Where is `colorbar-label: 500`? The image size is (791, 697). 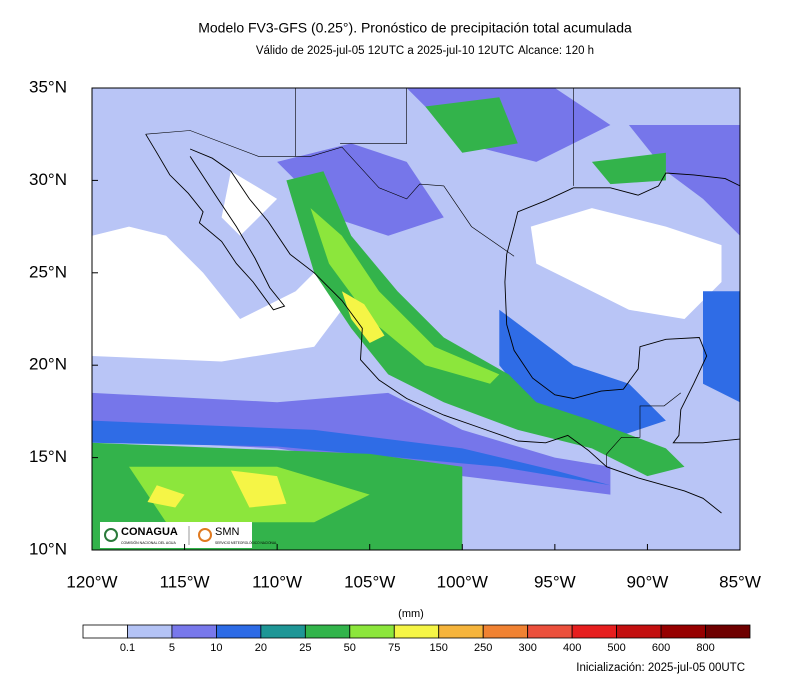 colorbar-label: 500 is located at coordinates (616, 648).